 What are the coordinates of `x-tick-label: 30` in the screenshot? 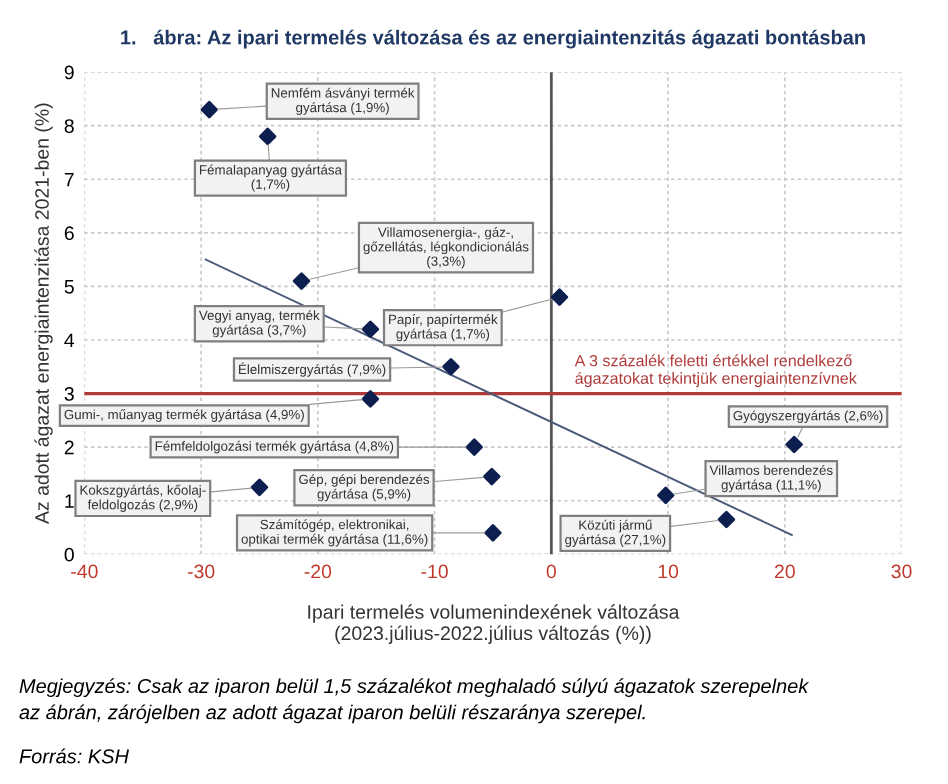 It's located at (901, 571).